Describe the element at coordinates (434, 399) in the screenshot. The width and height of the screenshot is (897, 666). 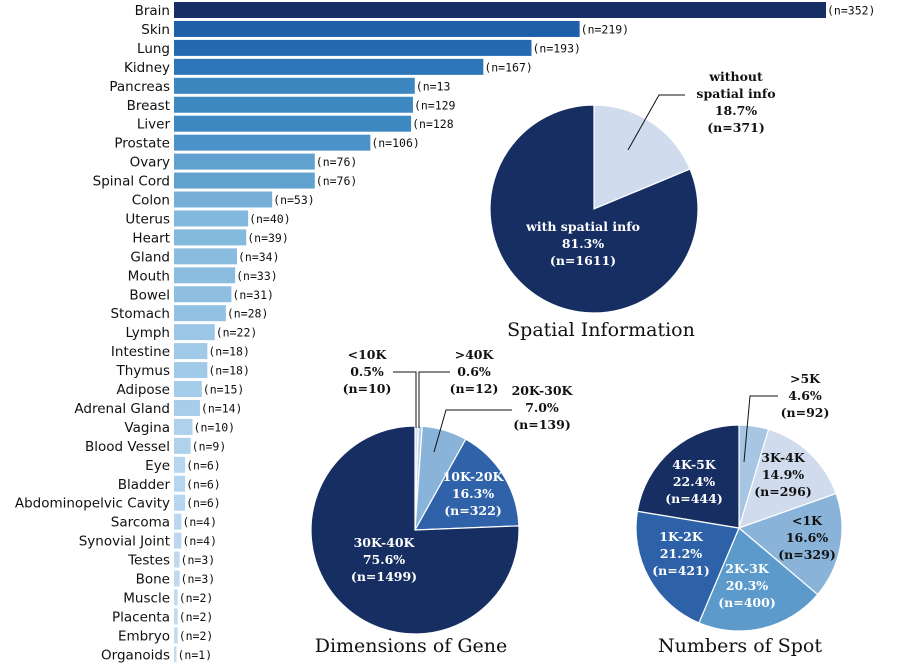
I see `leader-line-gt-40k` at that location.